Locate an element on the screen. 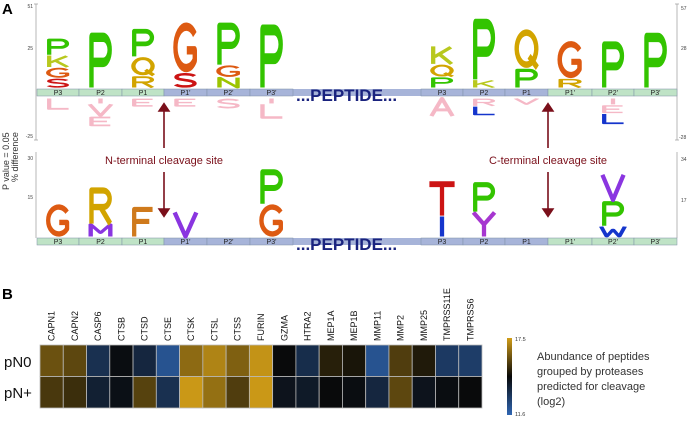 Image resolution: width=689 pixels, height=421 pixels. logo-letter-y is located at coordinates (484, 224).